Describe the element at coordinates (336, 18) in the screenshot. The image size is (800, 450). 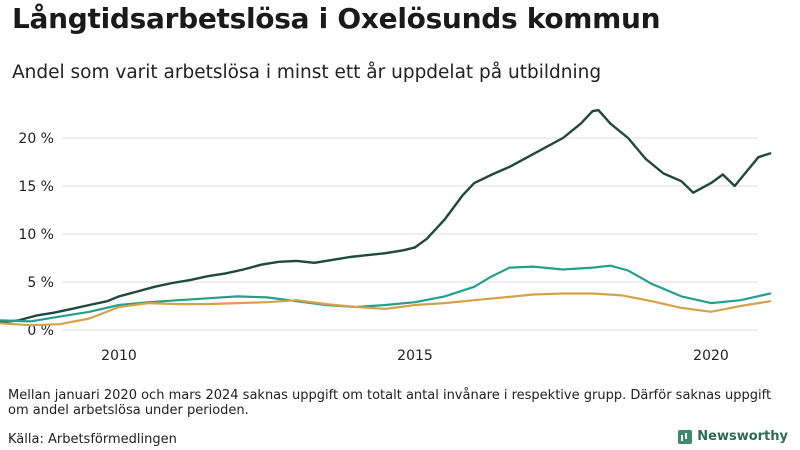
I see `page-title: Långtidsarbetslösa i Oxelösunds kommun` at that location.